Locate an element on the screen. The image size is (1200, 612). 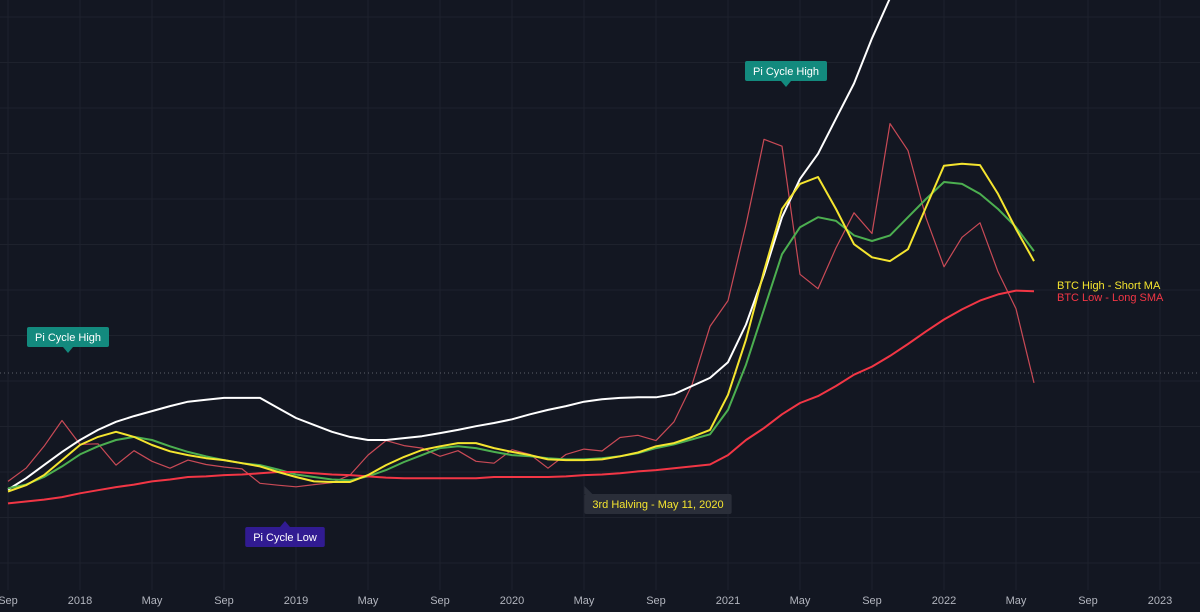
x-tick-label: 2018 is located at coordinates (80, 601).